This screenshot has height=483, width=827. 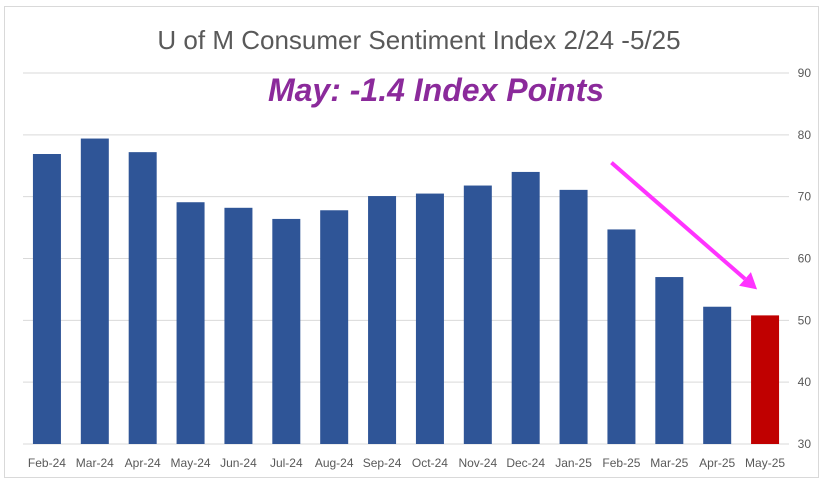 What do you see at coordinates (717, 463) in the screenshot?
I see `x-tick-label: Apr-25` at bounding box center [717, 463].